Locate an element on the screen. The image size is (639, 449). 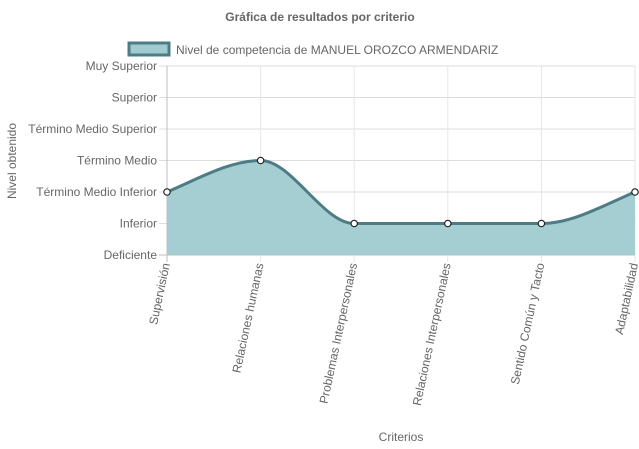
y-tick-label: Término Medio Inferior is located at coordinates (96, 192).